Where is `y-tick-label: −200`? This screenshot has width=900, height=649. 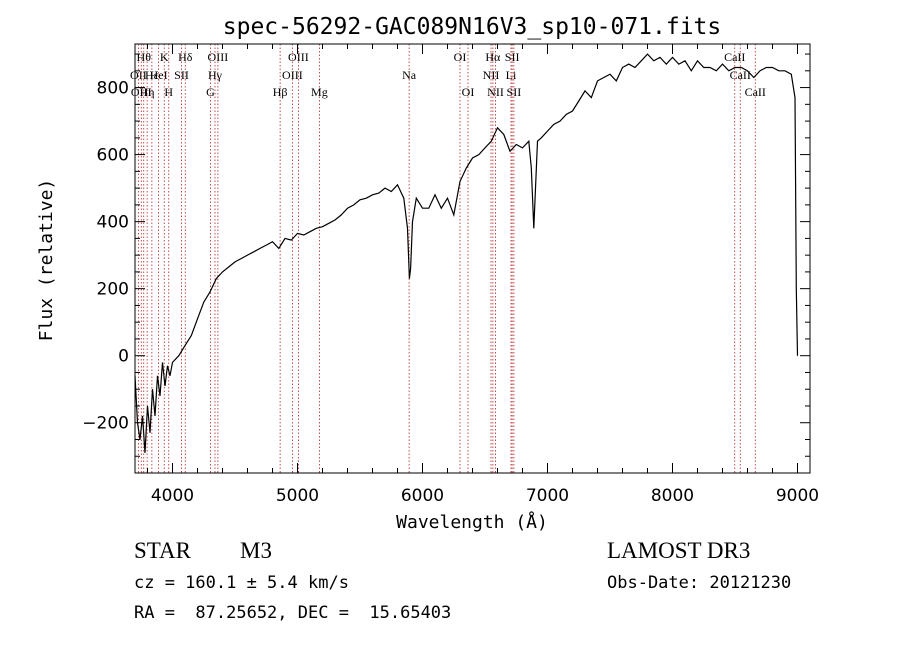 y-tick-label: −200 is located at coordinates (105, 424).